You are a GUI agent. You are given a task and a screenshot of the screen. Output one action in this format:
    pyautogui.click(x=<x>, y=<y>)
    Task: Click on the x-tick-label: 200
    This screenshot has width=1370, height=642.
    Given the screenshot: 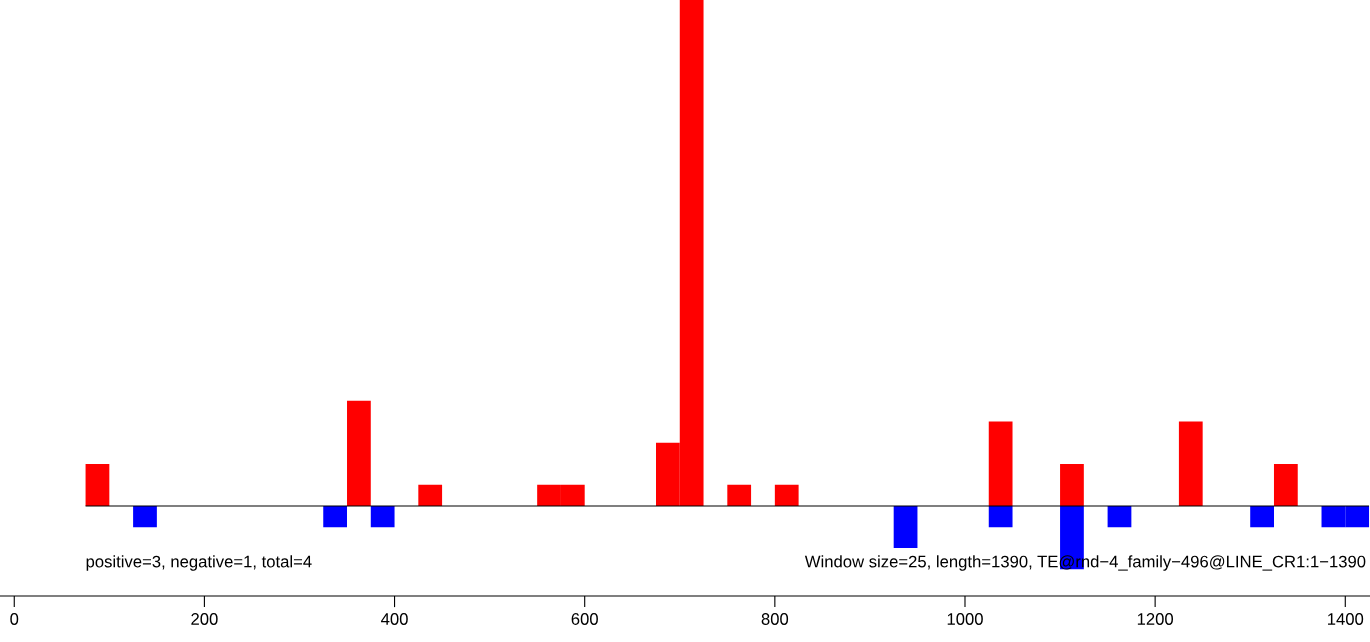 What is the action you would take?
    pyautogui.click(x=204, y=619)
    